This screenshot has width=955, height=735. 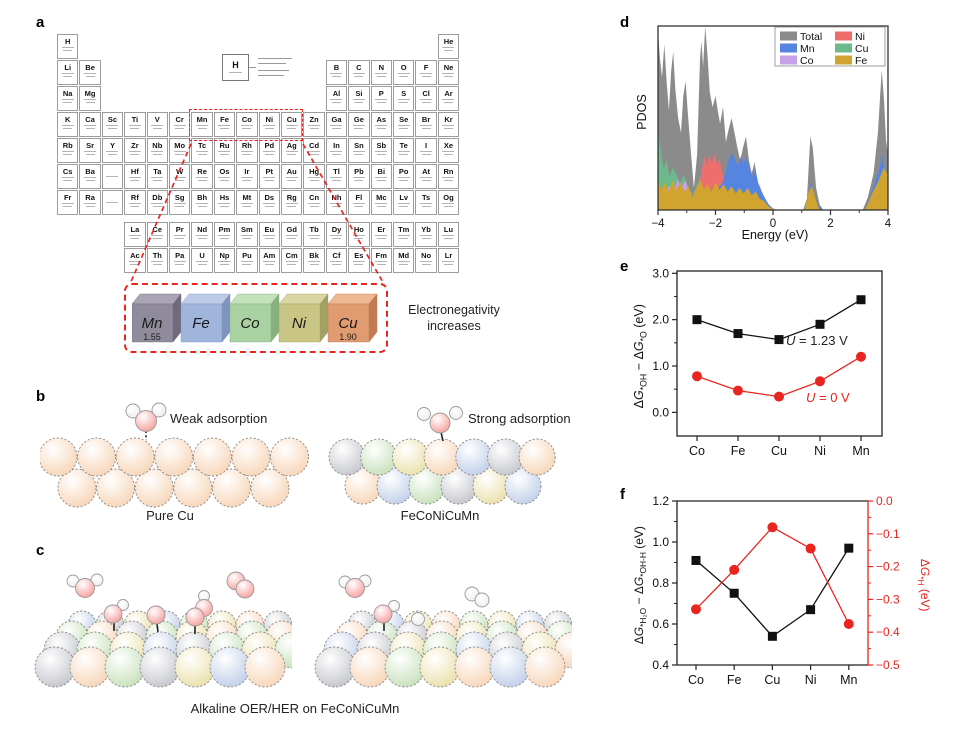 What do you see at coordinates (807, 61) in the screenshot?
I see `legend-label: Co` at bounding box center [807, 61].